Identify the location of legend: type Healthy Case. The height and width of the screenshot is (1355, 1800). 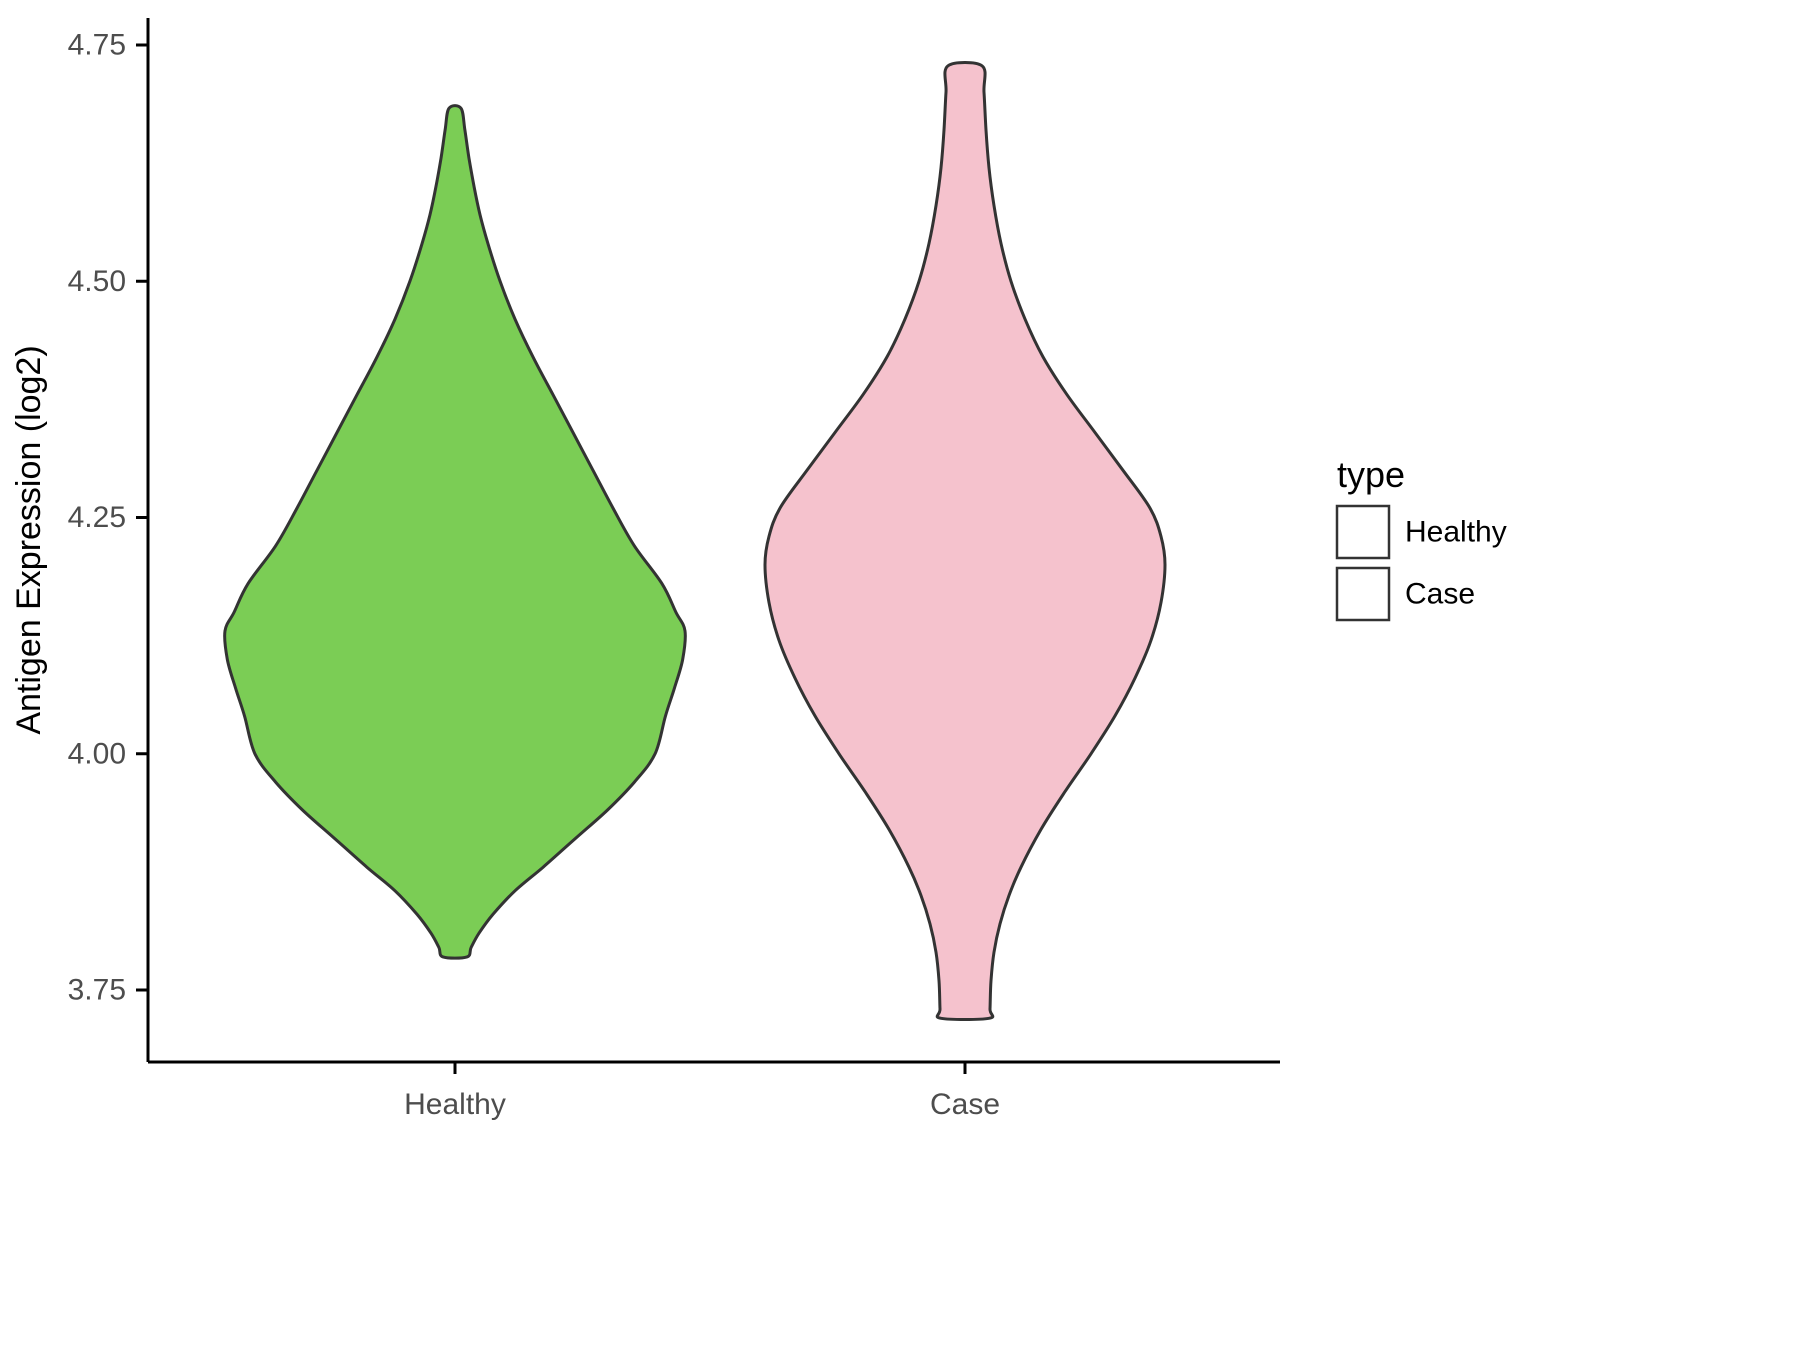
(1421, 538).